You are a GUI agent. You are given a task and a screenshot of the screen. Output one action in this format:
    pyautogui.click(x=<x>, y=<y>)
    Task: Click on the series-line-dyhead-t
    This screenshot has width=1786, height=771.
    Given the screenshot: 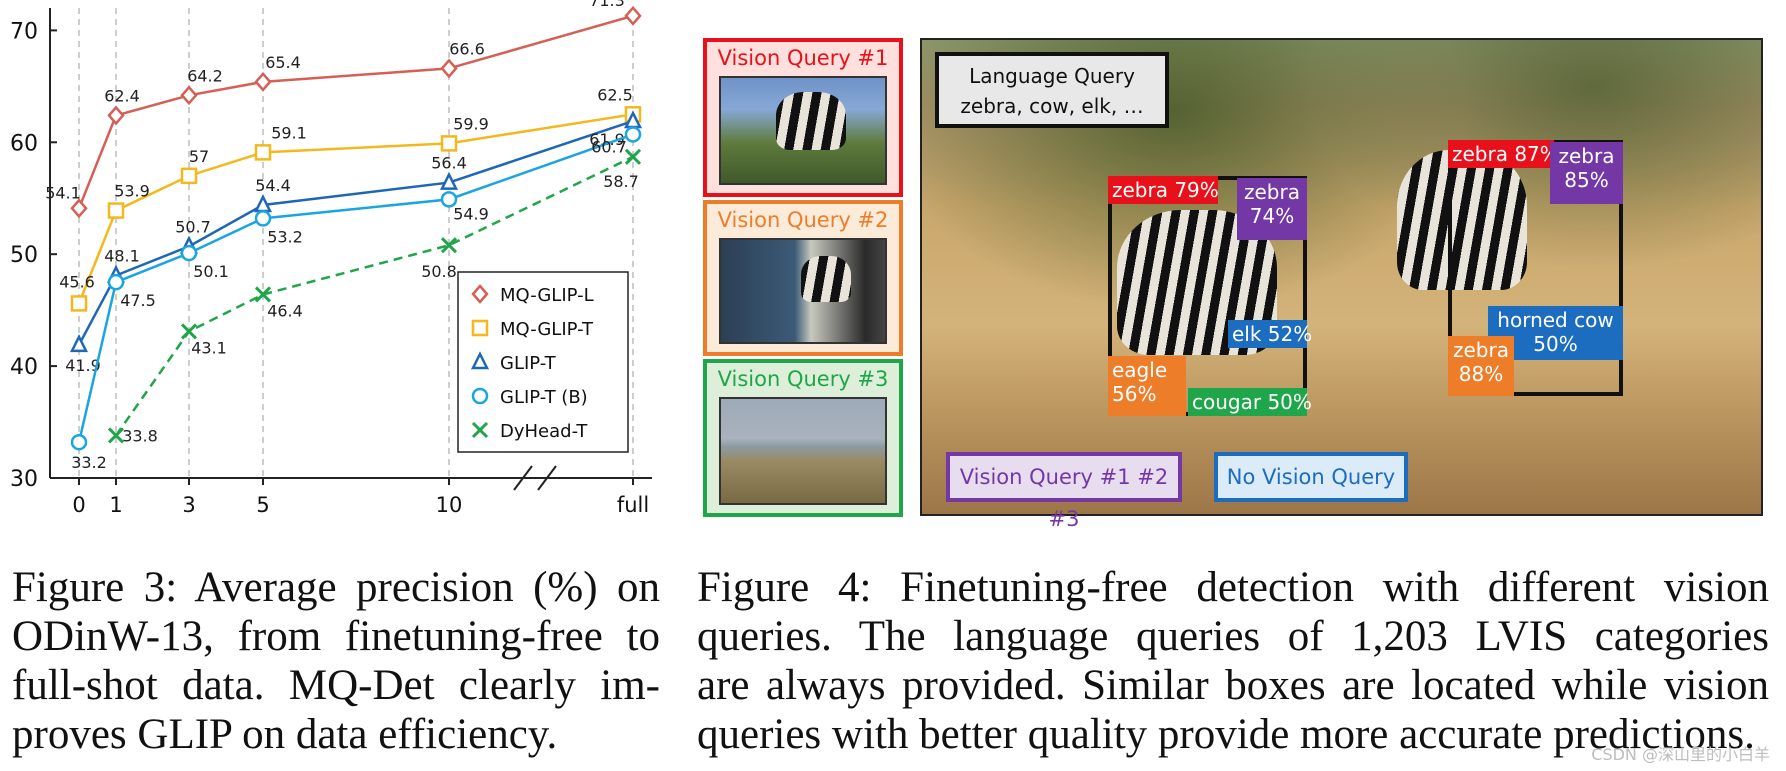 What is the action you would take?
    pyautogui.click(x=374, y=296)
    